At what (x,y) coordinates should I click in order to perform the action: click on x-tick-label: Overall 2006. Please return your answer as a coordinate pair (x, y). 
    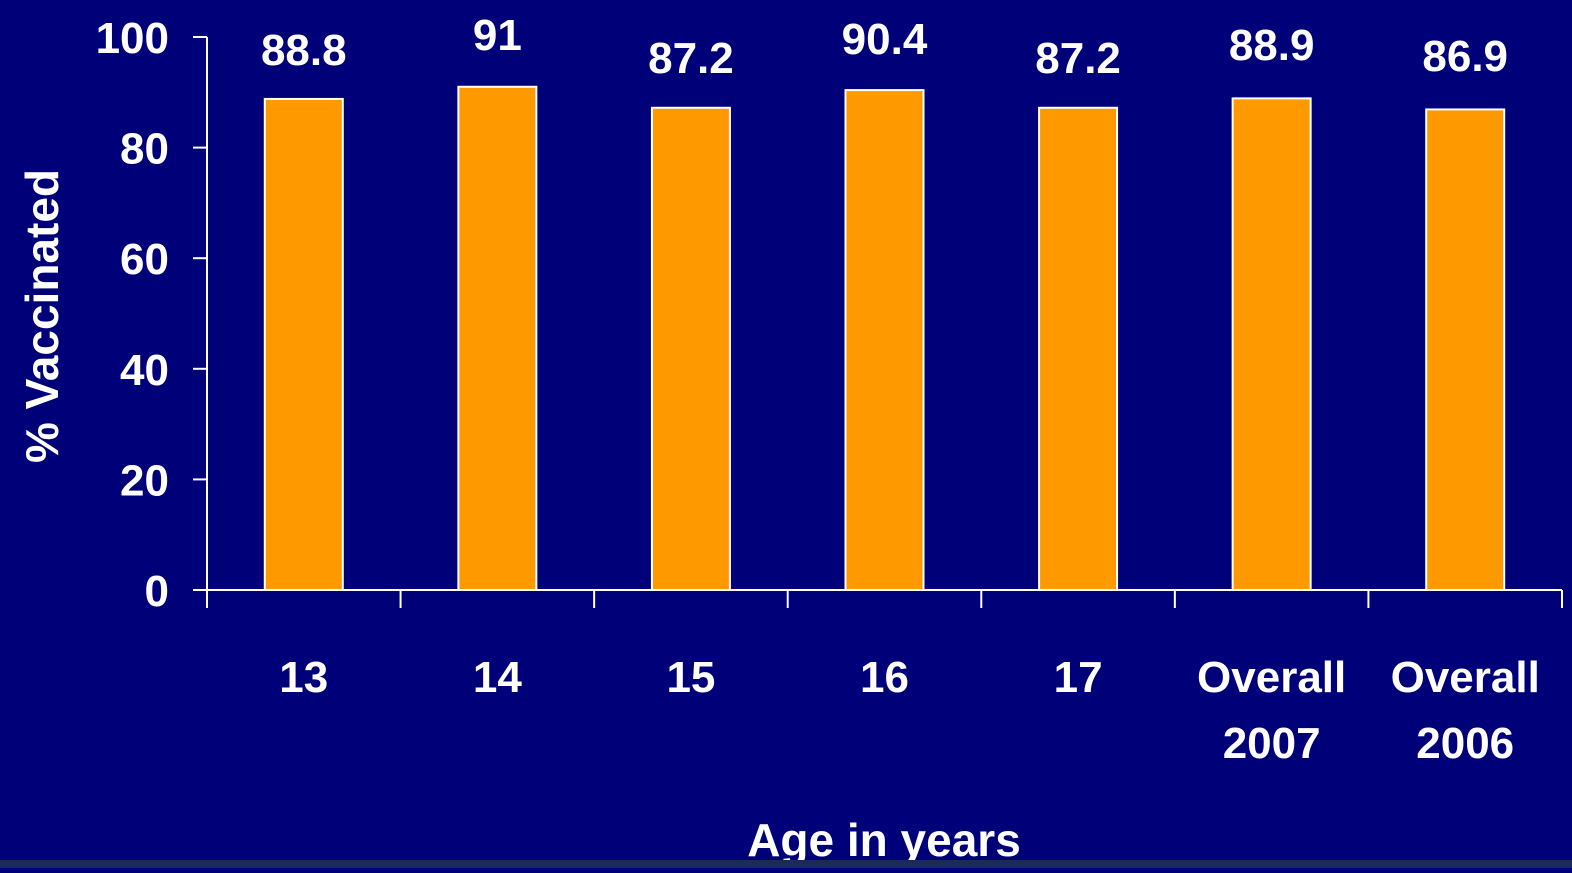
    Looking at the image, I should click on (1465, 710).